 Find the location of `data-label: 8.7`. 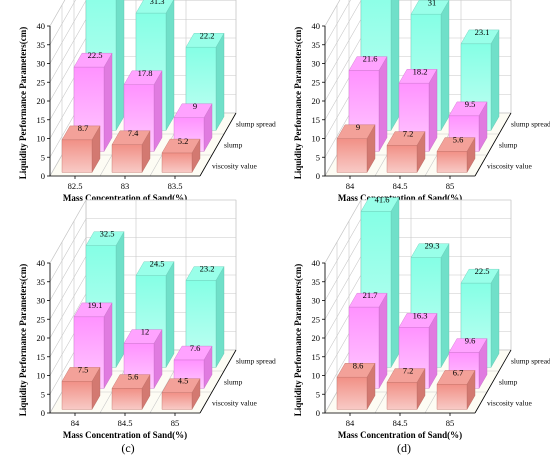

data-label: 8.7 is located at coordinates (83, 128).